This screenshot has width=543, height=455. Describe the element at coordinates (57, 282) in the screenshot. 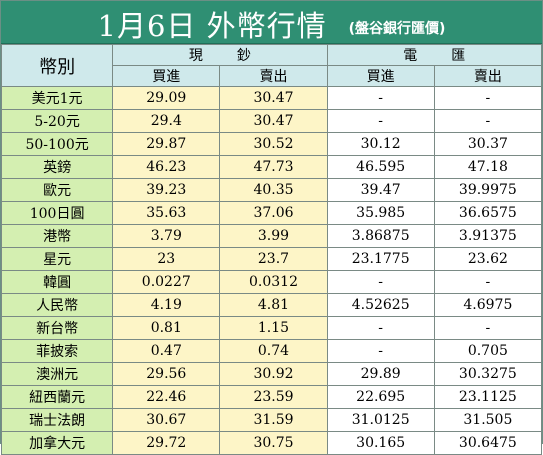

I see `currency-cell: 韓圓` at that location.